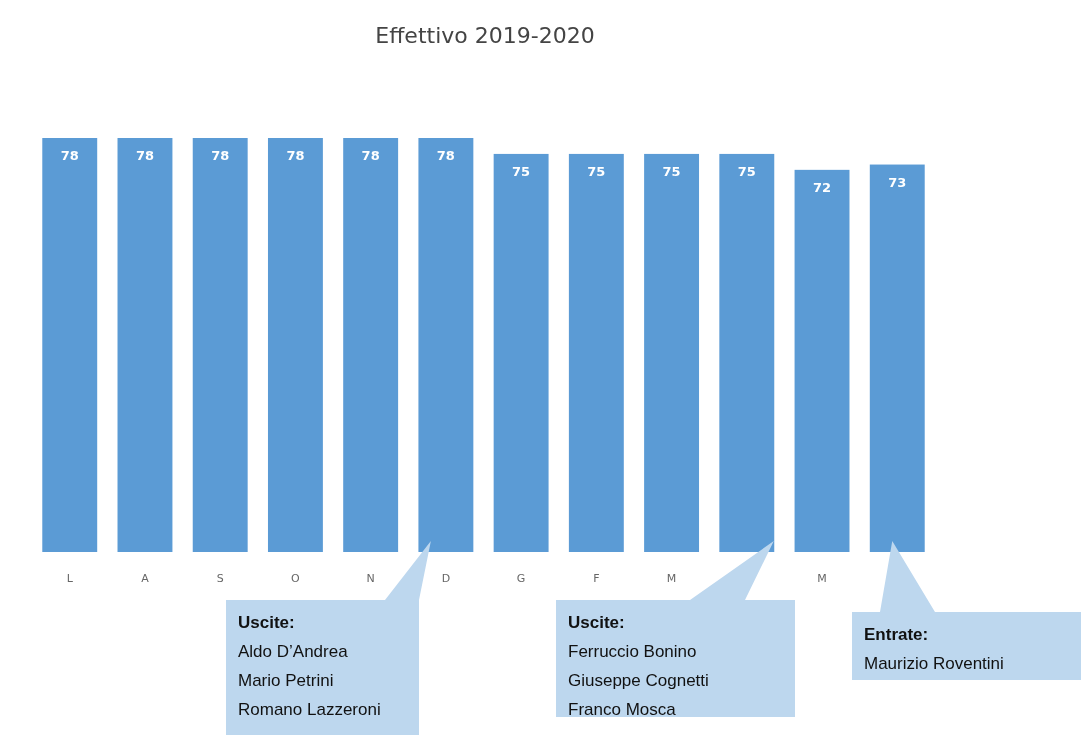 Image resolution: width=1081 pixels, height=735 pixels. What do you see at coordinates (220, 578) in the screenshot?
I see `x-tick-label: S` at bounding box center [220, 578].